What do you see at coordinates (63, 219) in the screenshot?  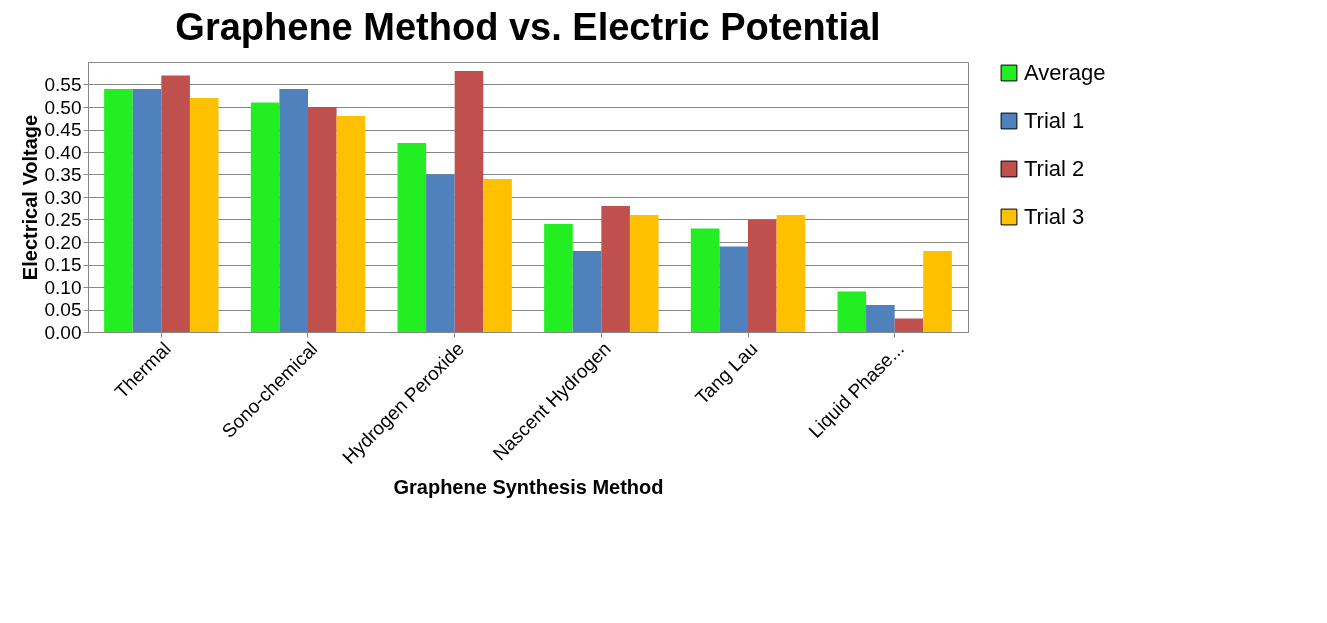 I see `y-tick-label: 0.25` at bounding box center [63, 219].